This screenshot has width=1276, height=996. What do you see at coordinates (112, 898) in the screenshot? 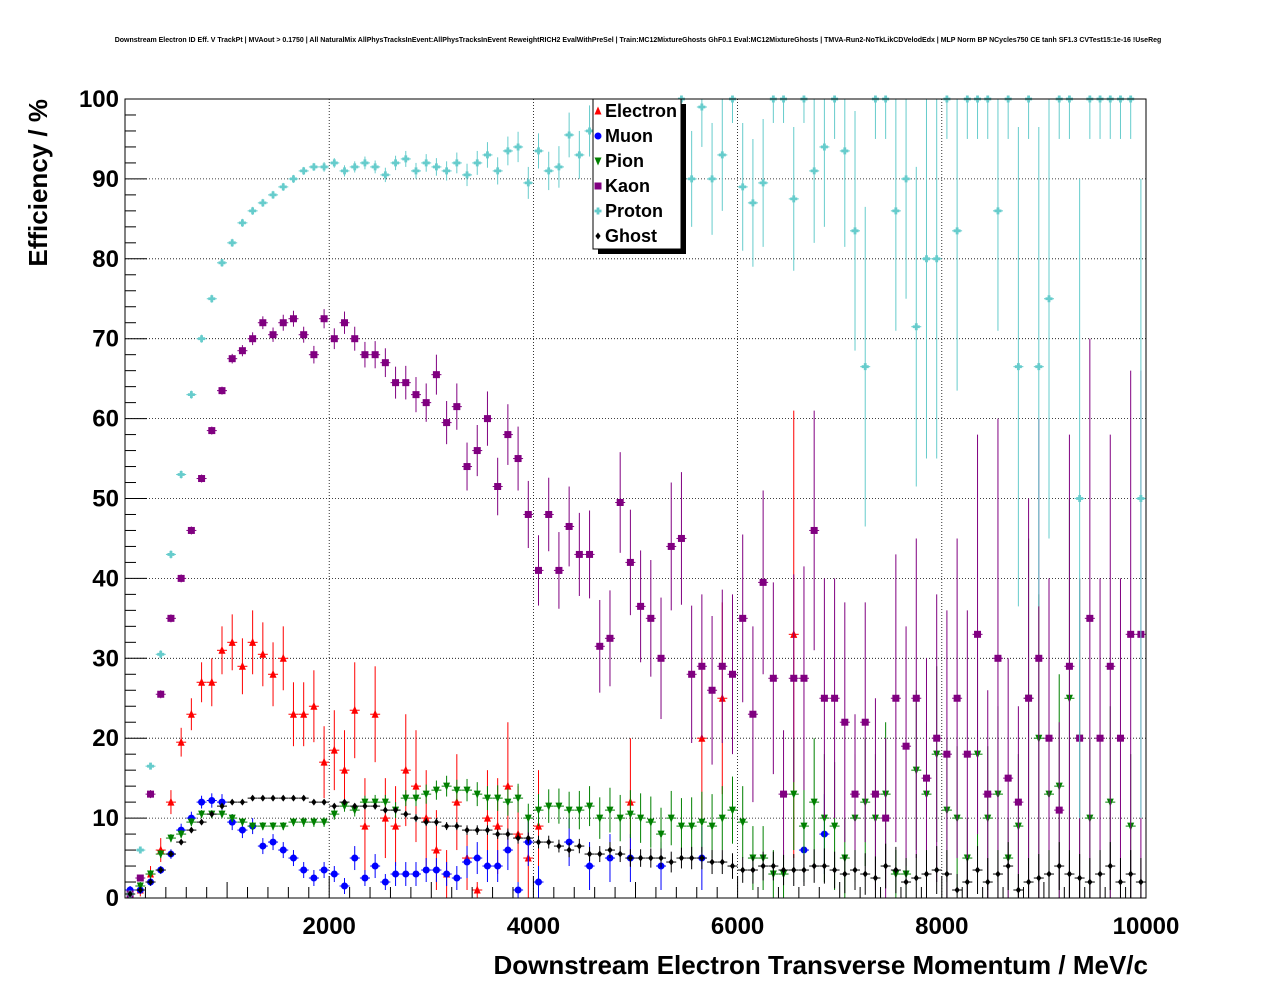
I see `y-tick-label: 0` at bounding box center [112, 898].